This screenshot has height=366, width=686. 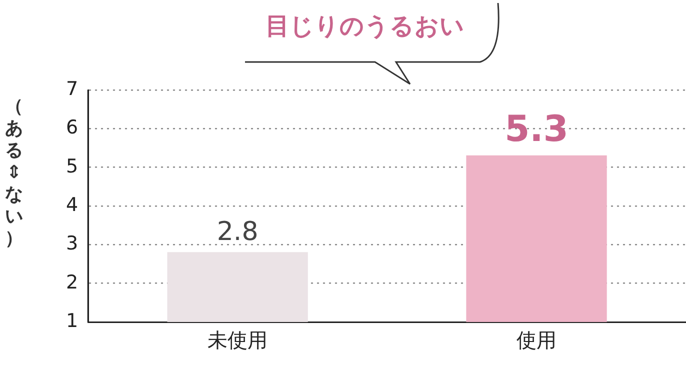 What do you see at coordinates (72, 243) in the screenshot?
I see `y-tick-label: 3` at bounding box center [72, 243].